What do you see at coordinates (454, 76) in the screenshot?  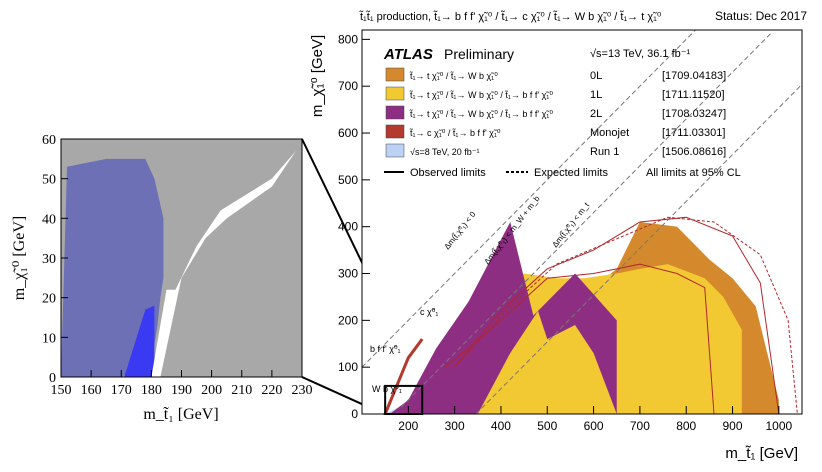 I see `legend-label: t̃₁→ t χ̃₁⁰ / t̃₁→ W b χ̃₁⁰` at bounding box center [454, 76].